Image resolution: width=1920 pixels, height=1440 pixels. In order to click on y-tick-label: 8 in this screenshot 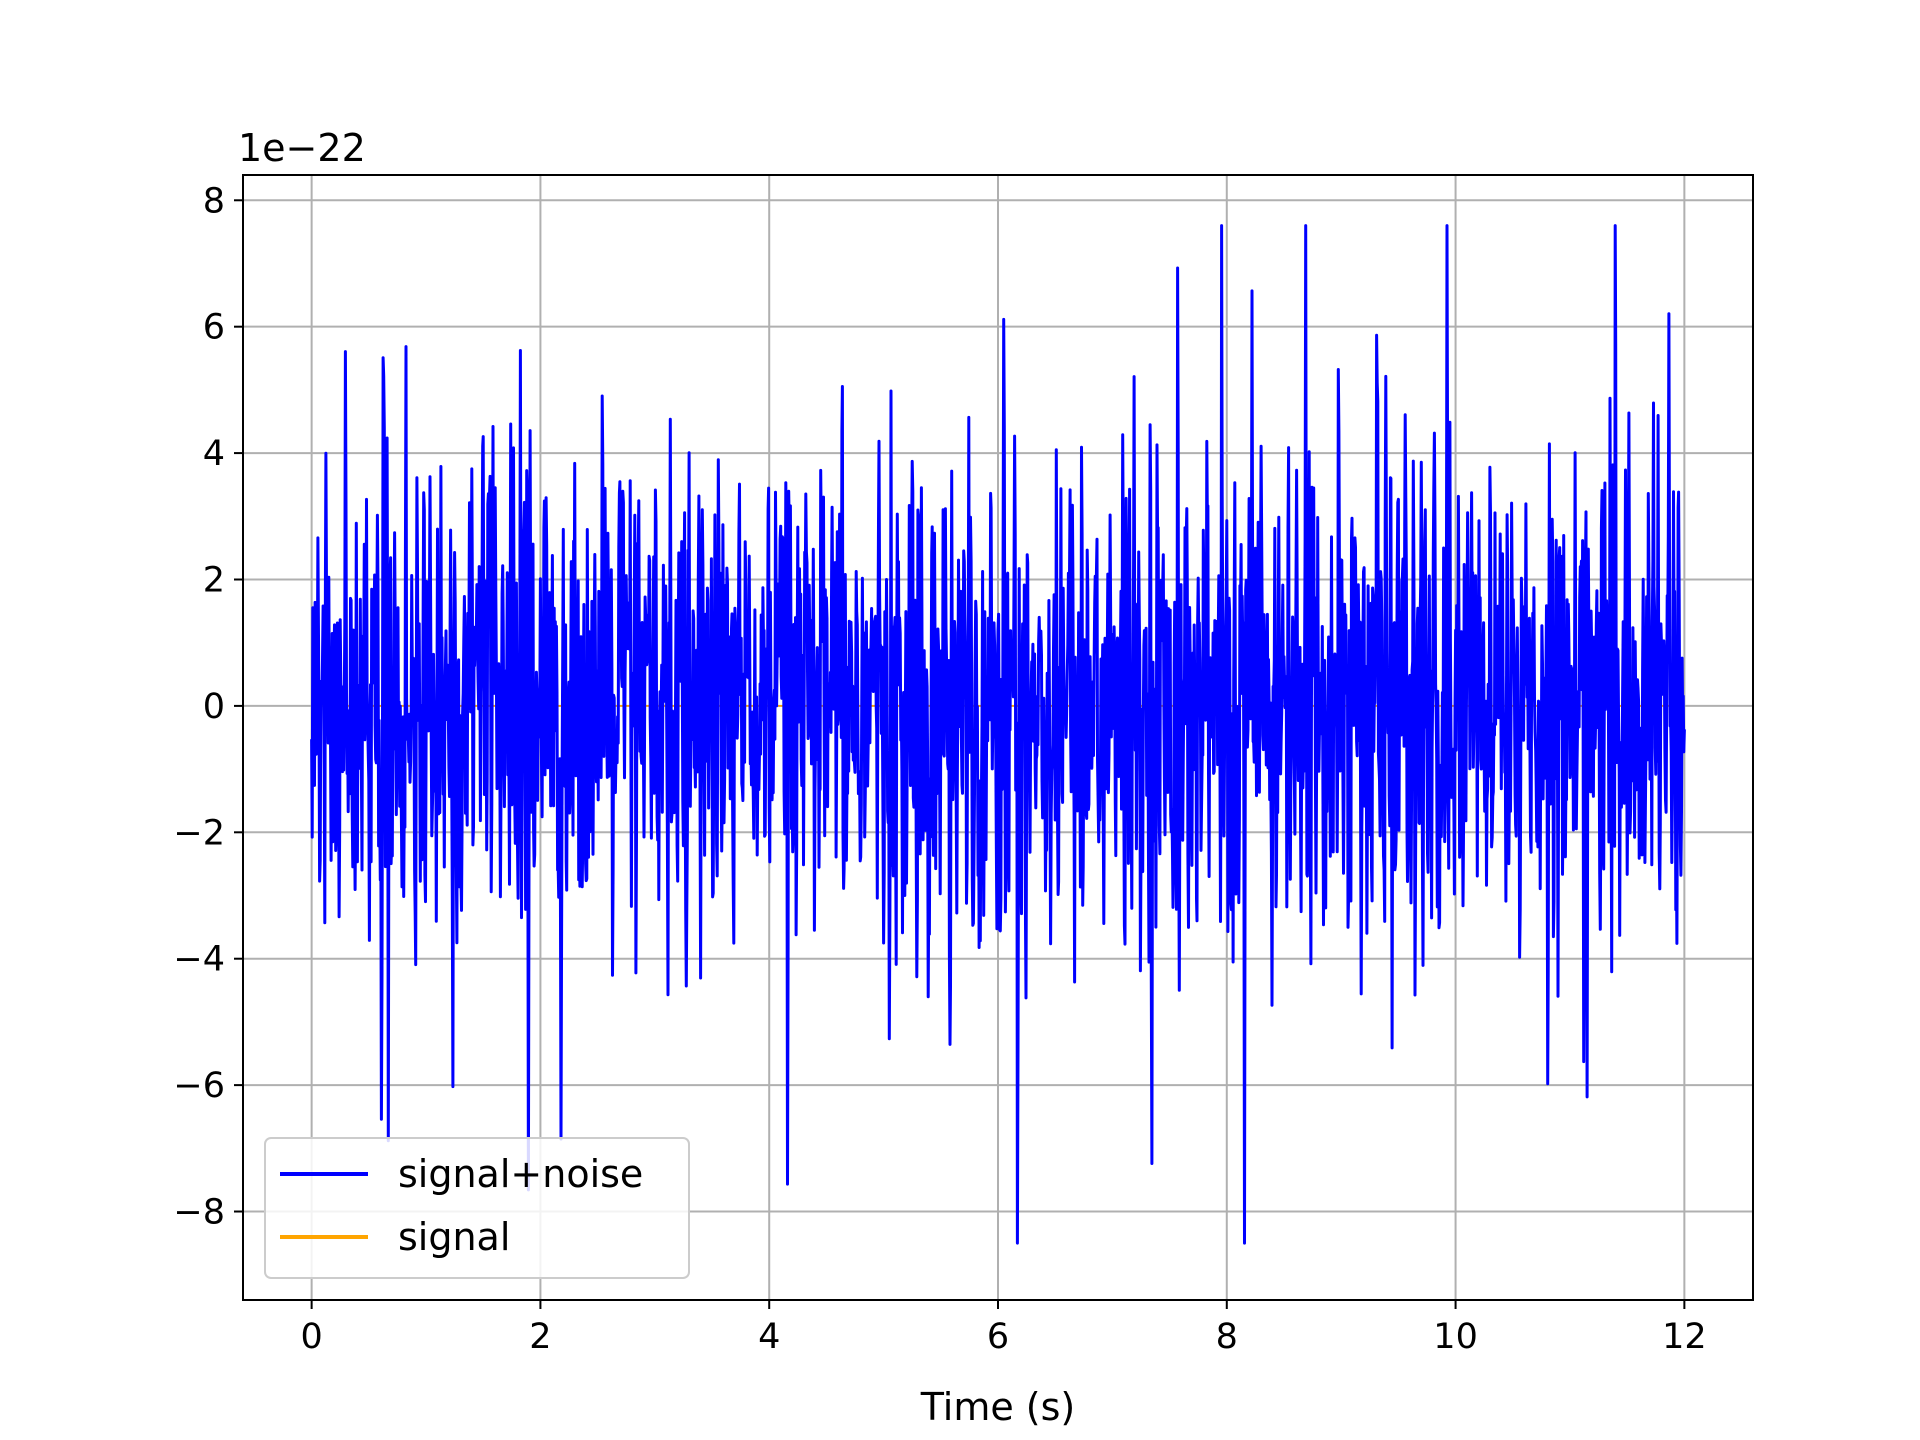, I will do `click(214, 201)`.